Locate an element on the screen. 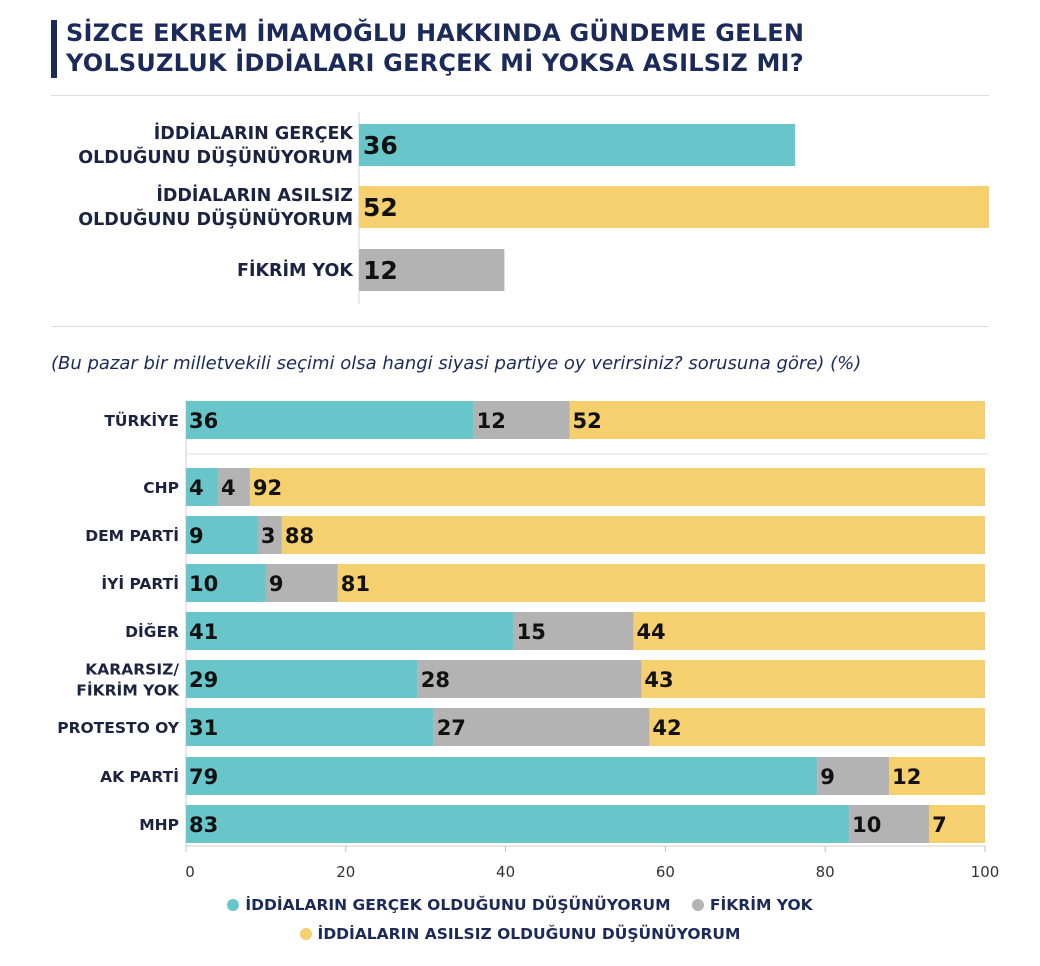 Image resolution: width=1040 pixels, height=966 pixels. summary-bar-fi-kri-m-yok is located at coordinates (432, 270).